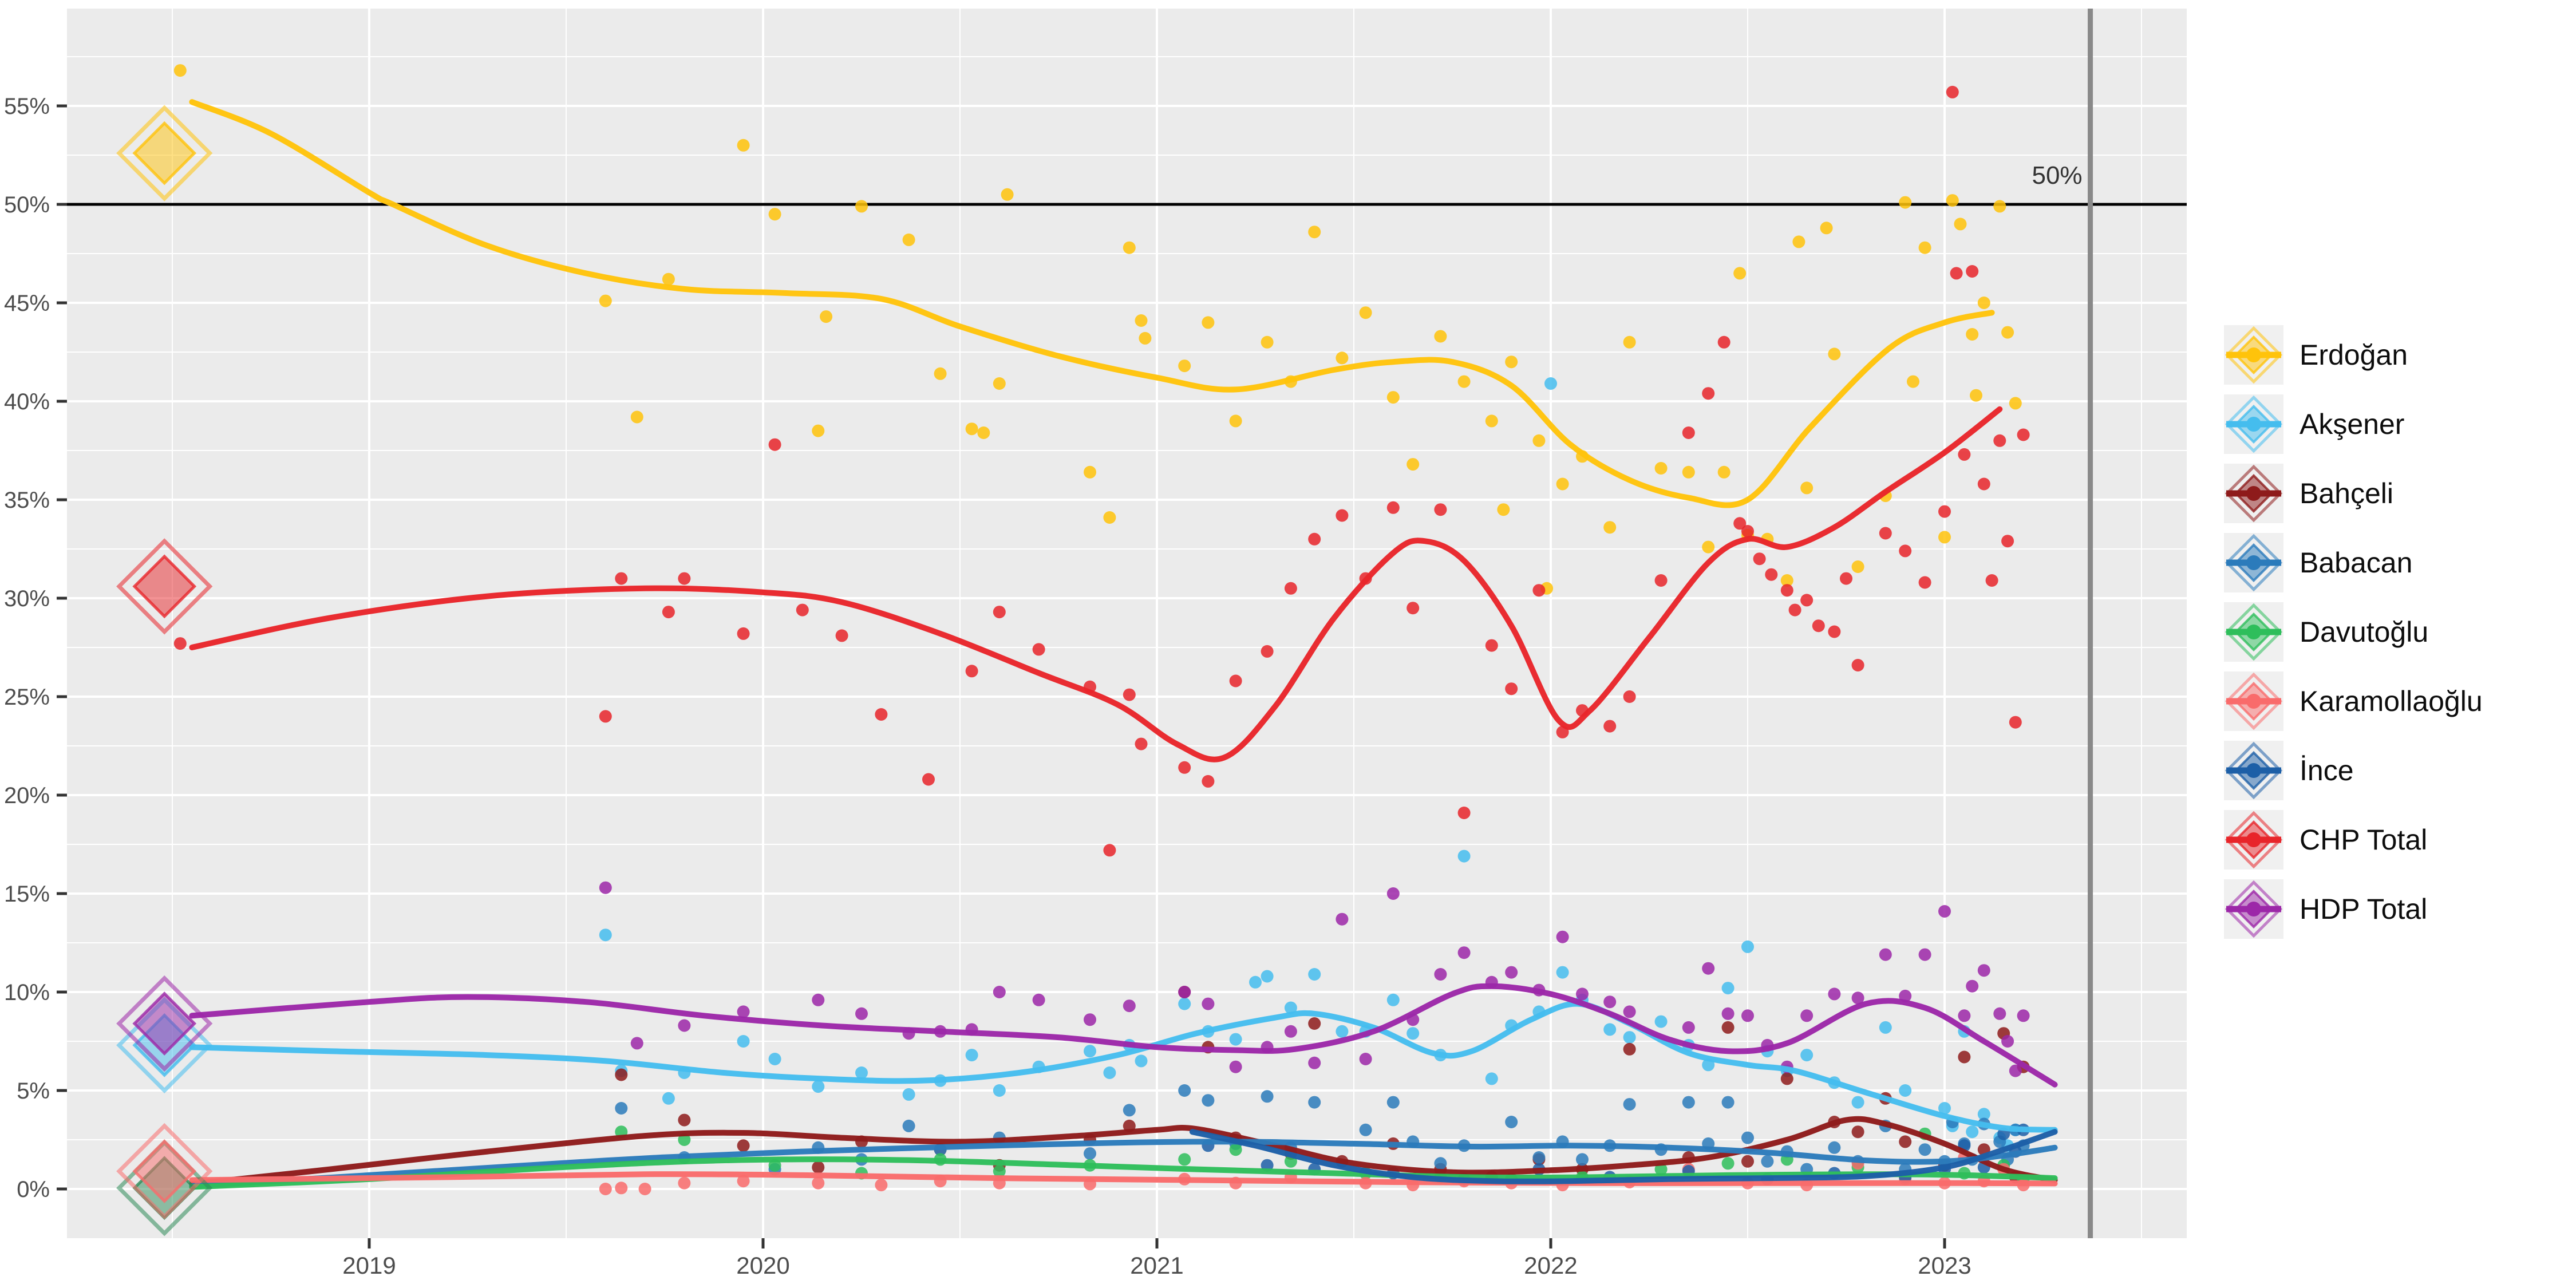 The image size is (2576, 1288). What do you see at coordinates (1156, 1265) in the screenshot?
I see `x-tick-label: 2021` at bounding box center [1156, 1265].